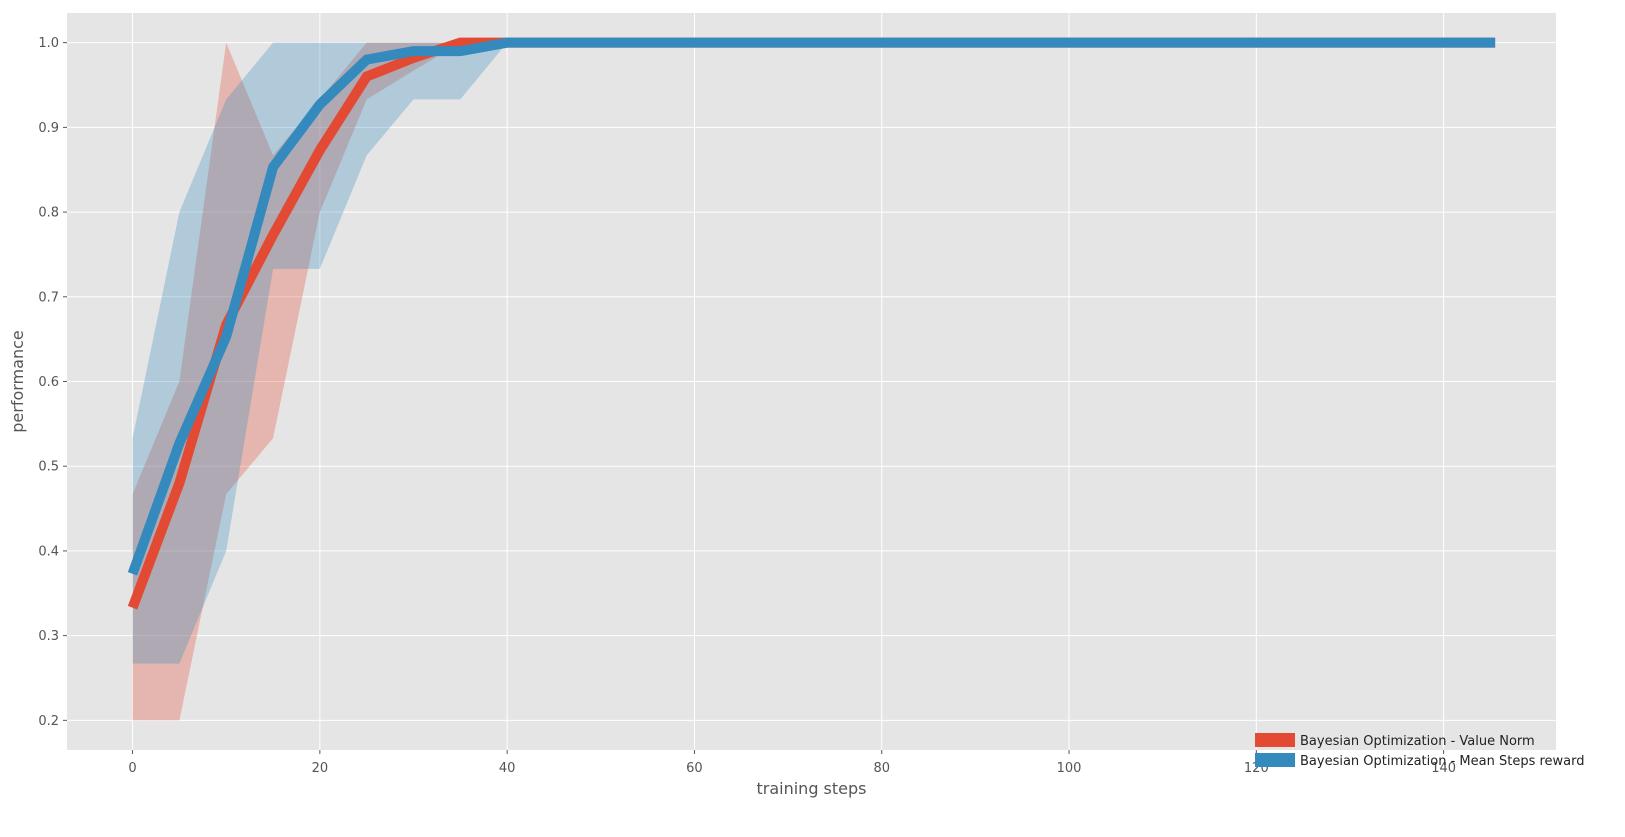  Describe the element at coordinates (1275, 740) in the screenshot. I see `legend-swatch-value-norm` at that location.